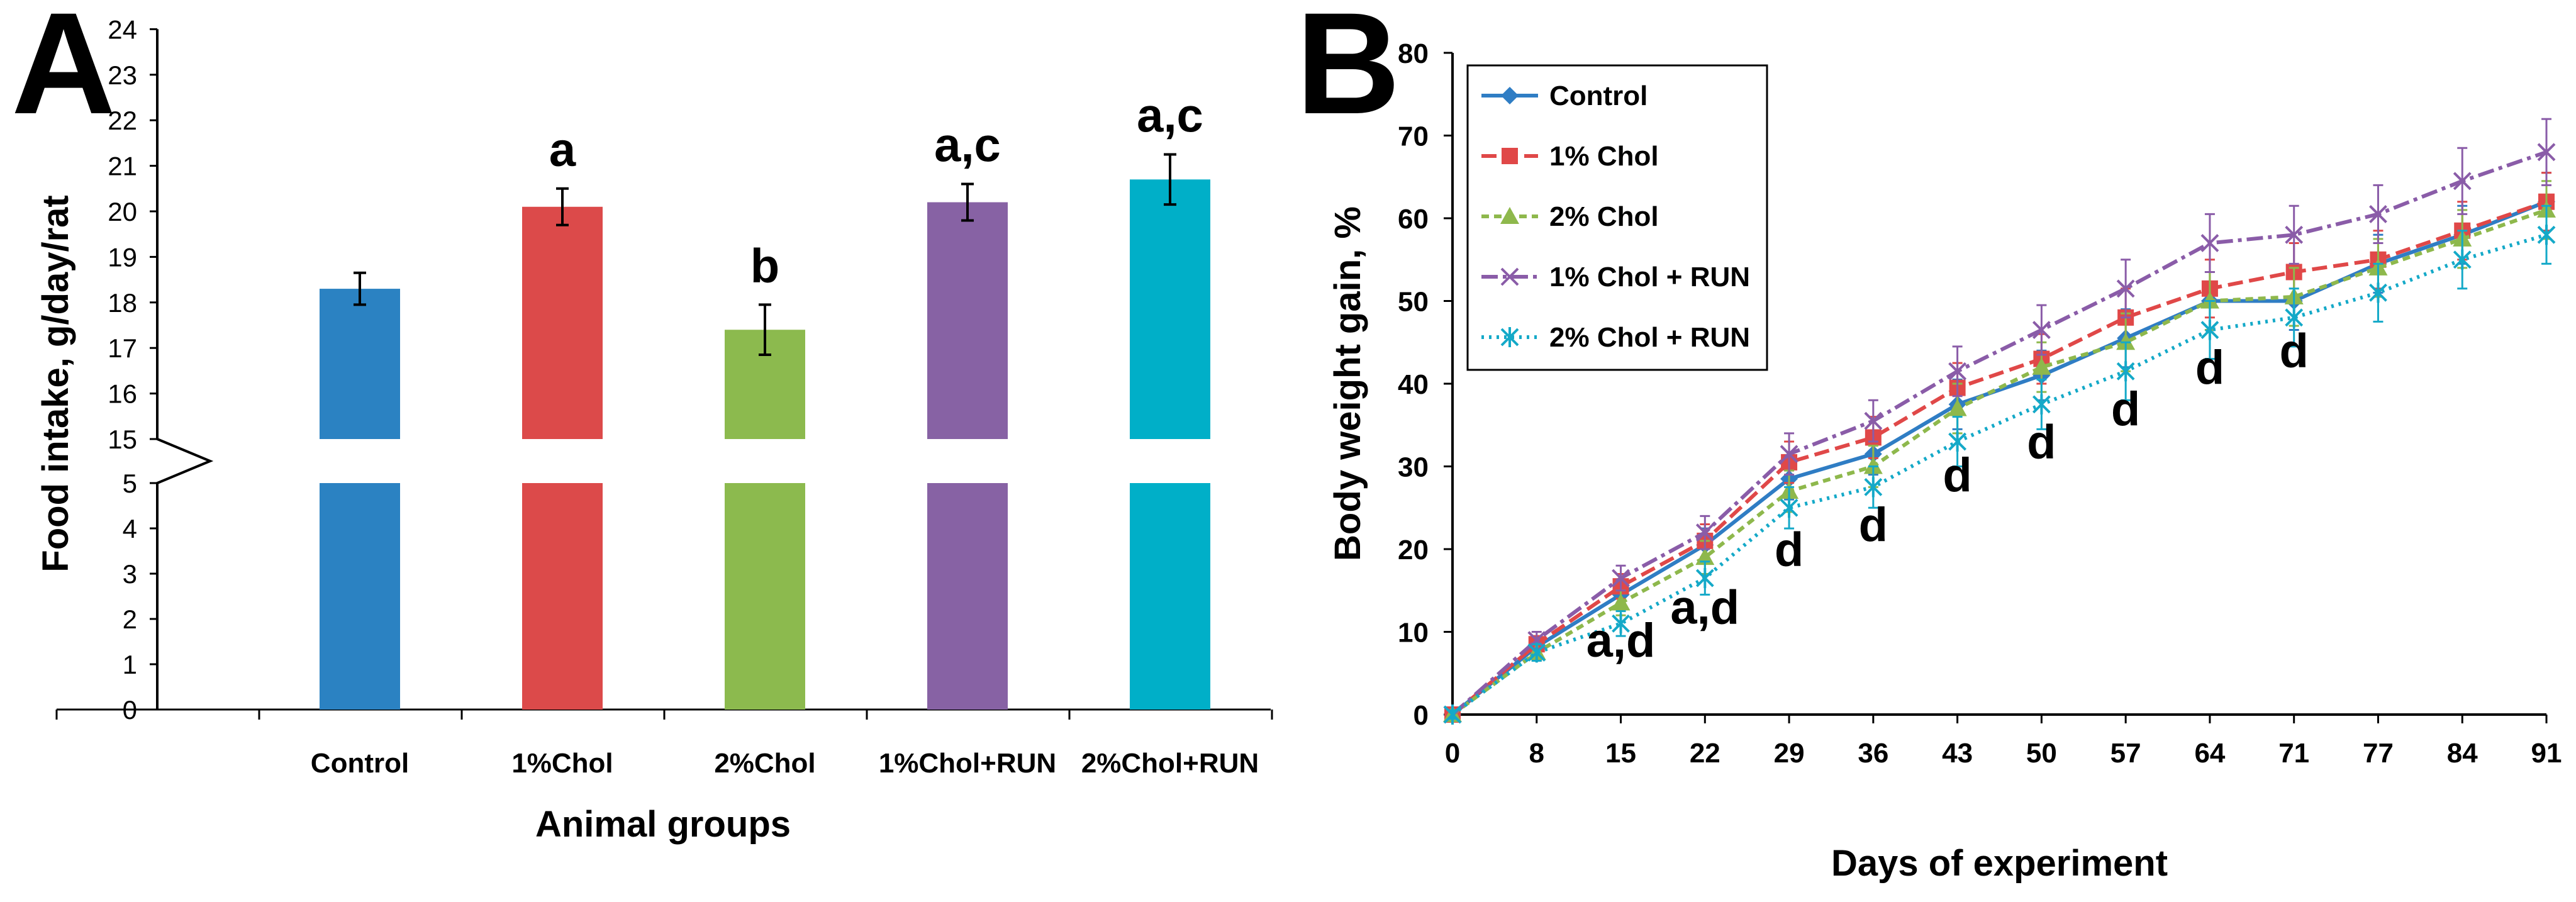 This screenshot has width=2576, height=902. What do you see at coordinates (2041, 754) in the screenshot?
I see `x-tick-label: 50` at bounding box center [2041, 754].